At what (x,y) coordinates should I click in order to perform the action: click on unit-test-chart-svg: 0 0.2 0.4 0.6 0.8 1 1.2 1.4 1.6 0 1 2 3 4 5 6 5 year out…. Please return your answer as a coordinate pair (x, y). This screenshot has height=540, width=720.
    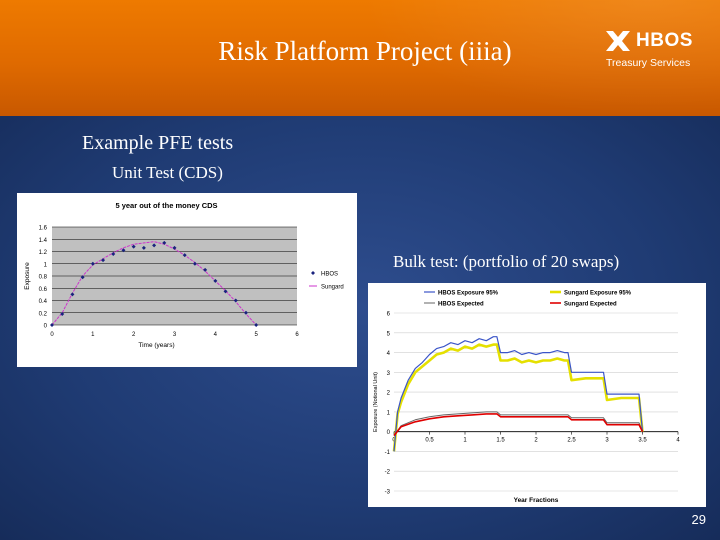
    Looking at the image, I should click on (184, 275).